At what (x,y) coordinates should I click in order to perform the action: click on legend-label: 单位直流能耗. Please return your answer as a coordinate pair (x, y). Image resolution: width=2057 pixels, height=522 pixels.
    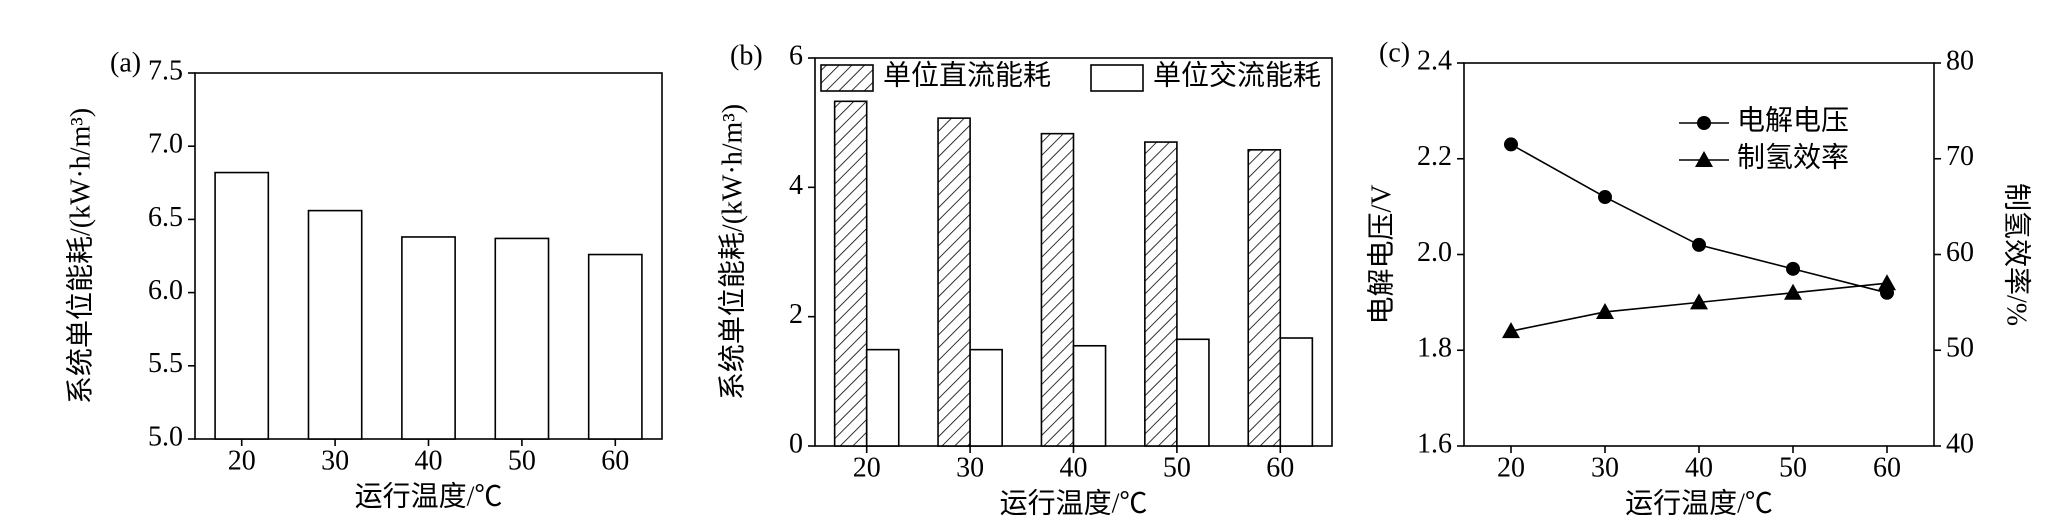
    Looking at the image, I should click on (967, 75).